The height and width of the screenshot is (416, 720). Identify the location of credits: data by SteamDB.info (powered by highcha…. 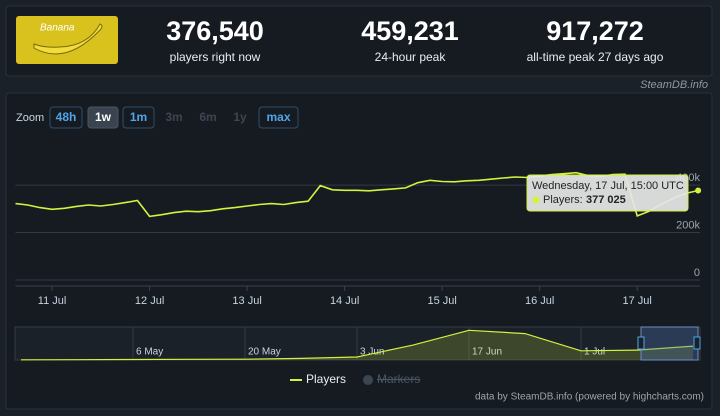
(589, 397).